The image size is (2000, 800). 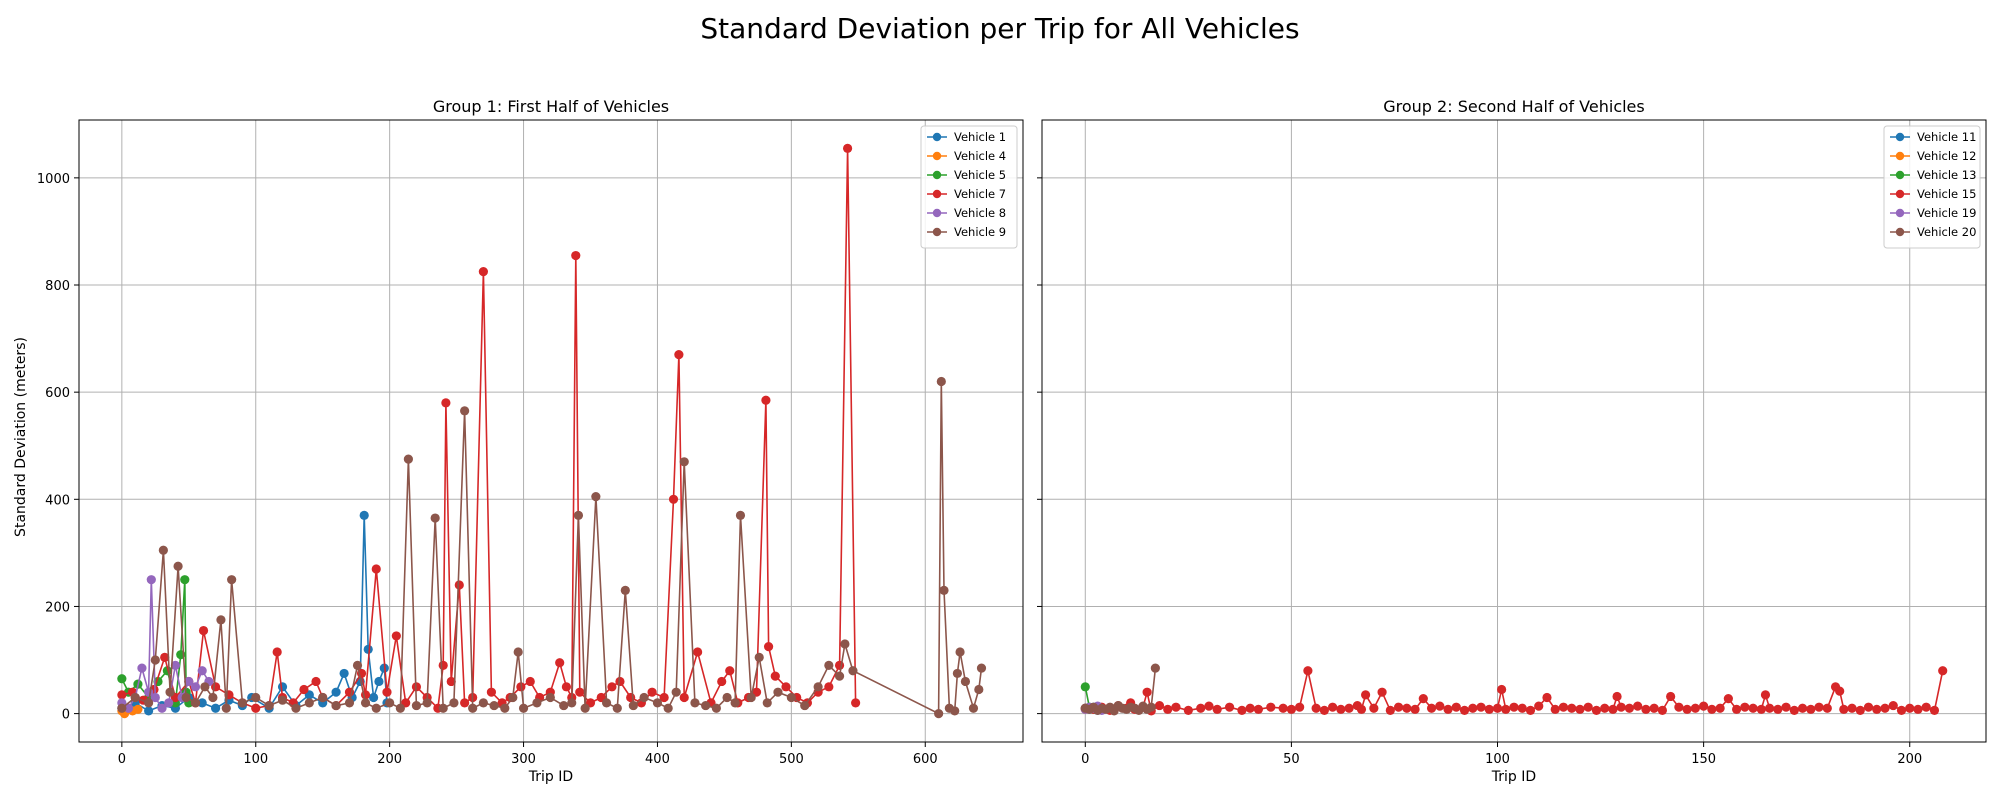 What do you see at coordinates (1497, 759) in the screenshot?
I see `x-tick-label: 100` at bounding box center [1497, 759].